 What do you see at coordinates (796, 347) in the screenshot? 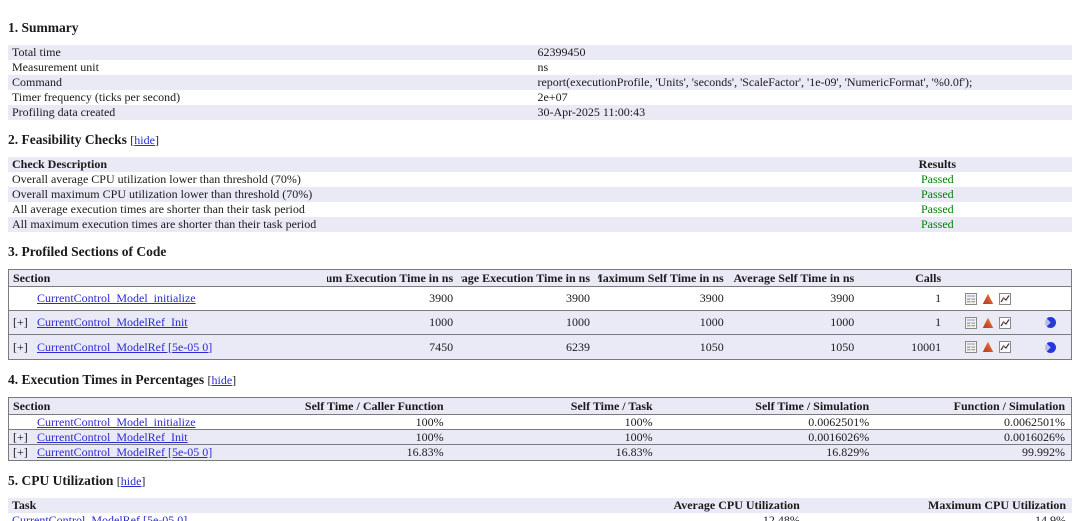
I see `avg-self-time: 1050` at bounding box center [796, 347].